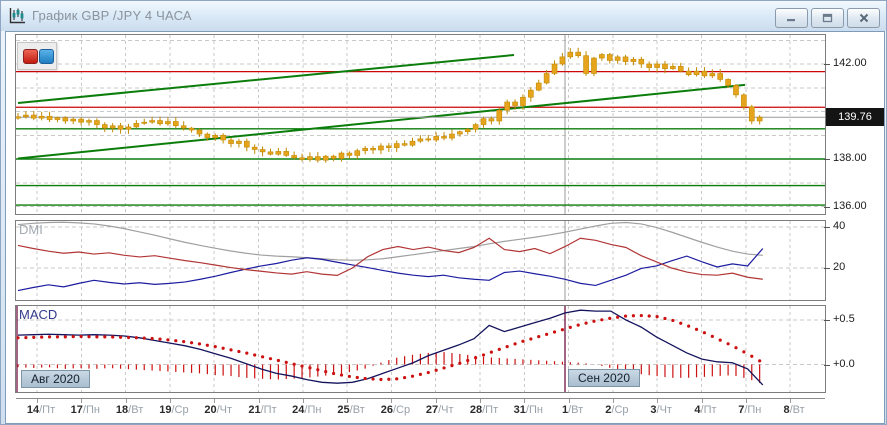 The height and width of the screenshot is (425, 887). Describe the element at coordinates (794, 410) in the screenshot. I see `time-label: 8/Вт` at that location.